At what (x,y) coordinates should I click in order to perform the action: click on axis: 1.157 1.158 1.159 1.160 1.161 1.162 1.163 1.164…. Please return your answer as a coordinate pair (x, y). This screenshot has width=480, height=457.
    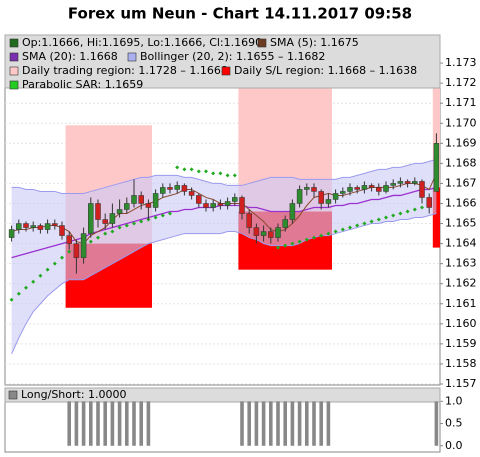
    Looking at the image, I should click on (458, 223).